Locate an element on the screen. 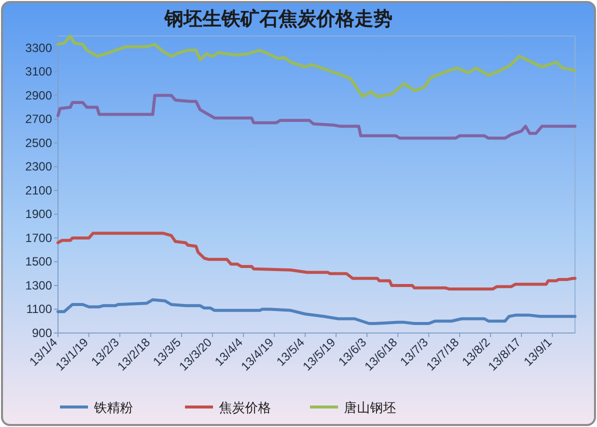  y-tick-label: 1300 is located at coordinates (38, 285).